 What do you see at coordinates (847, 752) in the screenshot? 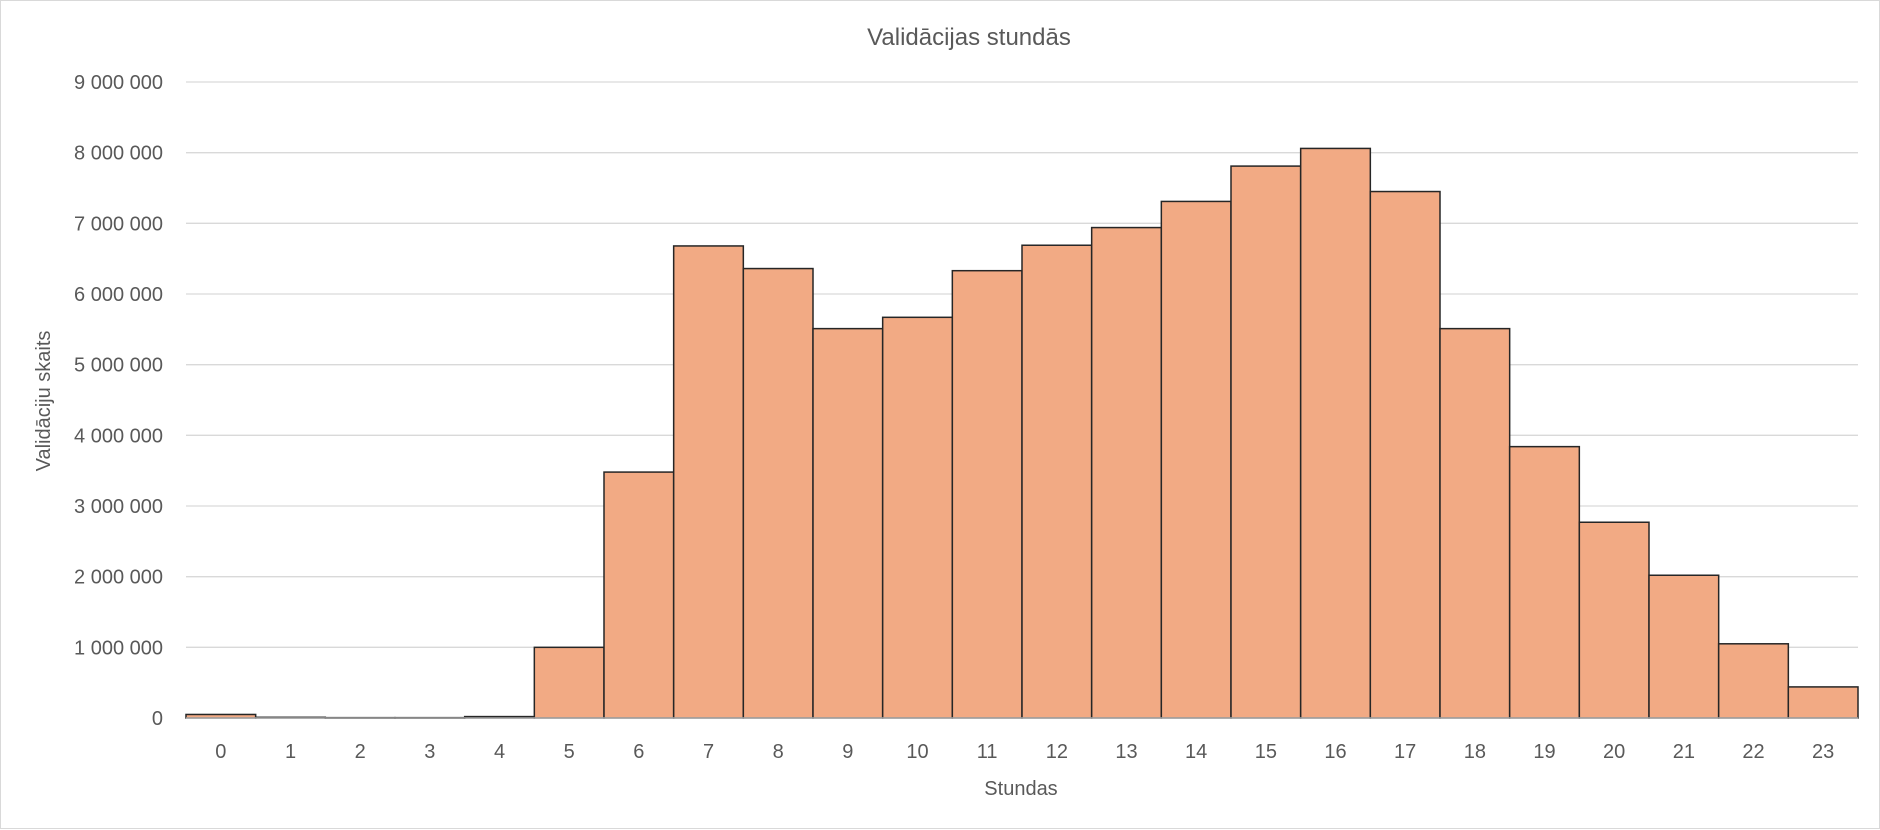
I see `x-tick-label: 9` at bounding box center [847, 752].